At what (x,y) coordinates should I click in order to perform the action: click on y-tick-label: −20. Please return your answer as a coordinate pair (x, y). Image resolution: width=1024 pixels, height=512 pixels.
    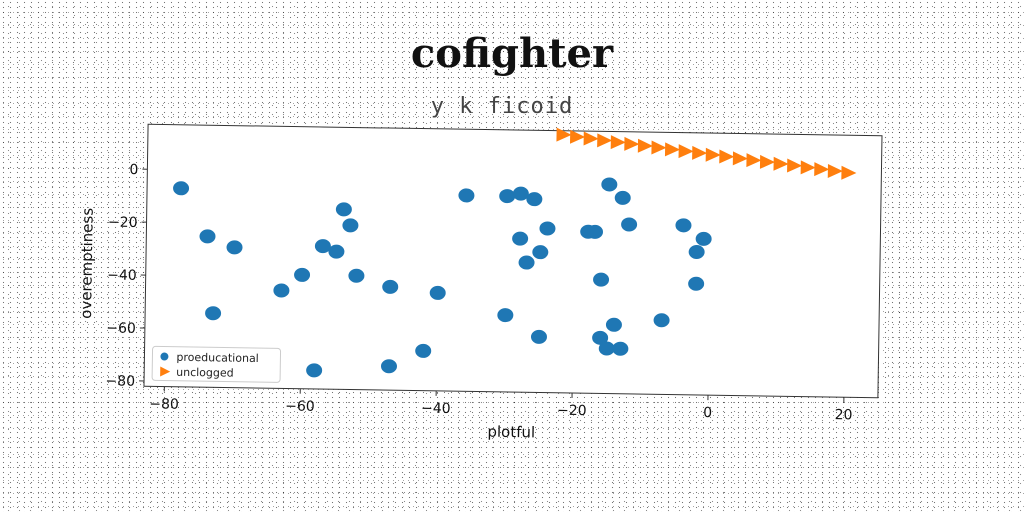
    Looking at the image, I should click on (123, 223).